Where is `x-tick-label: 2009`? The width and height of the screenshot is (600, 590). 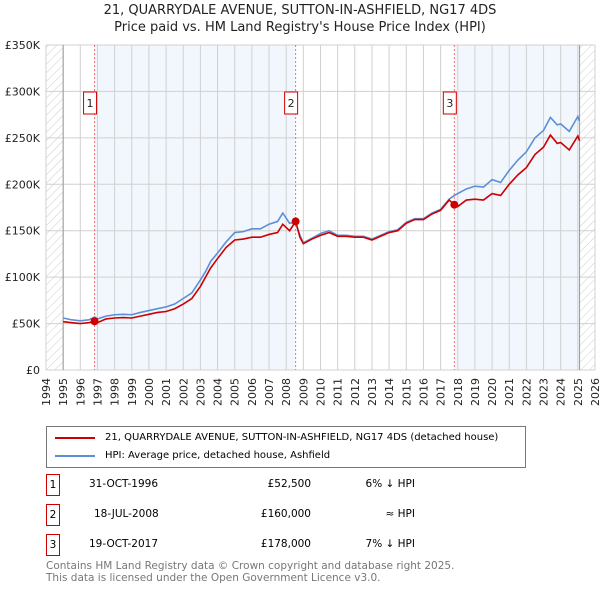
x-tick-label: 2009 is located at coordinates (303, 392).